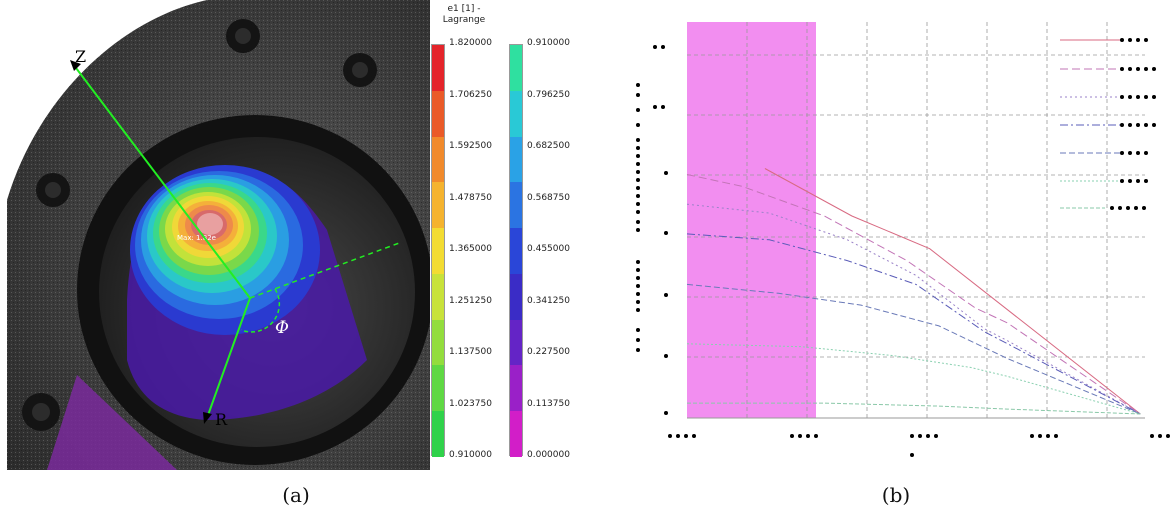  Describe the element at coordinates (548, 300) in the screenshot. I see `colorbar-right-tick-label: 0.341250` at that location.